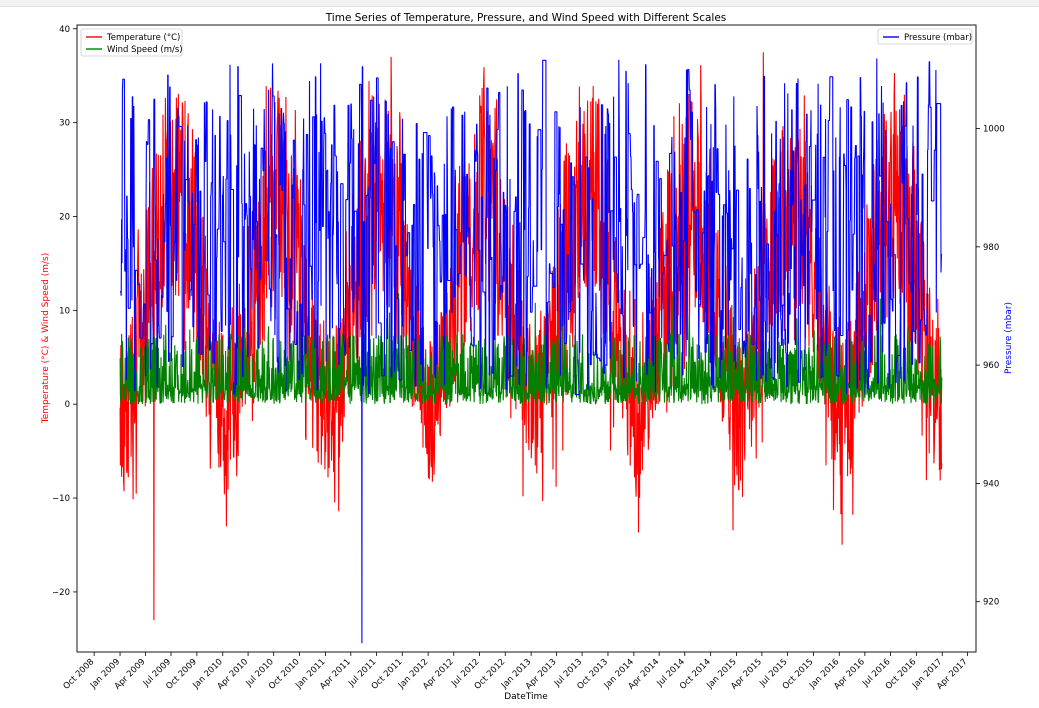  I want to click on legend-right-box, so click(925, 36).